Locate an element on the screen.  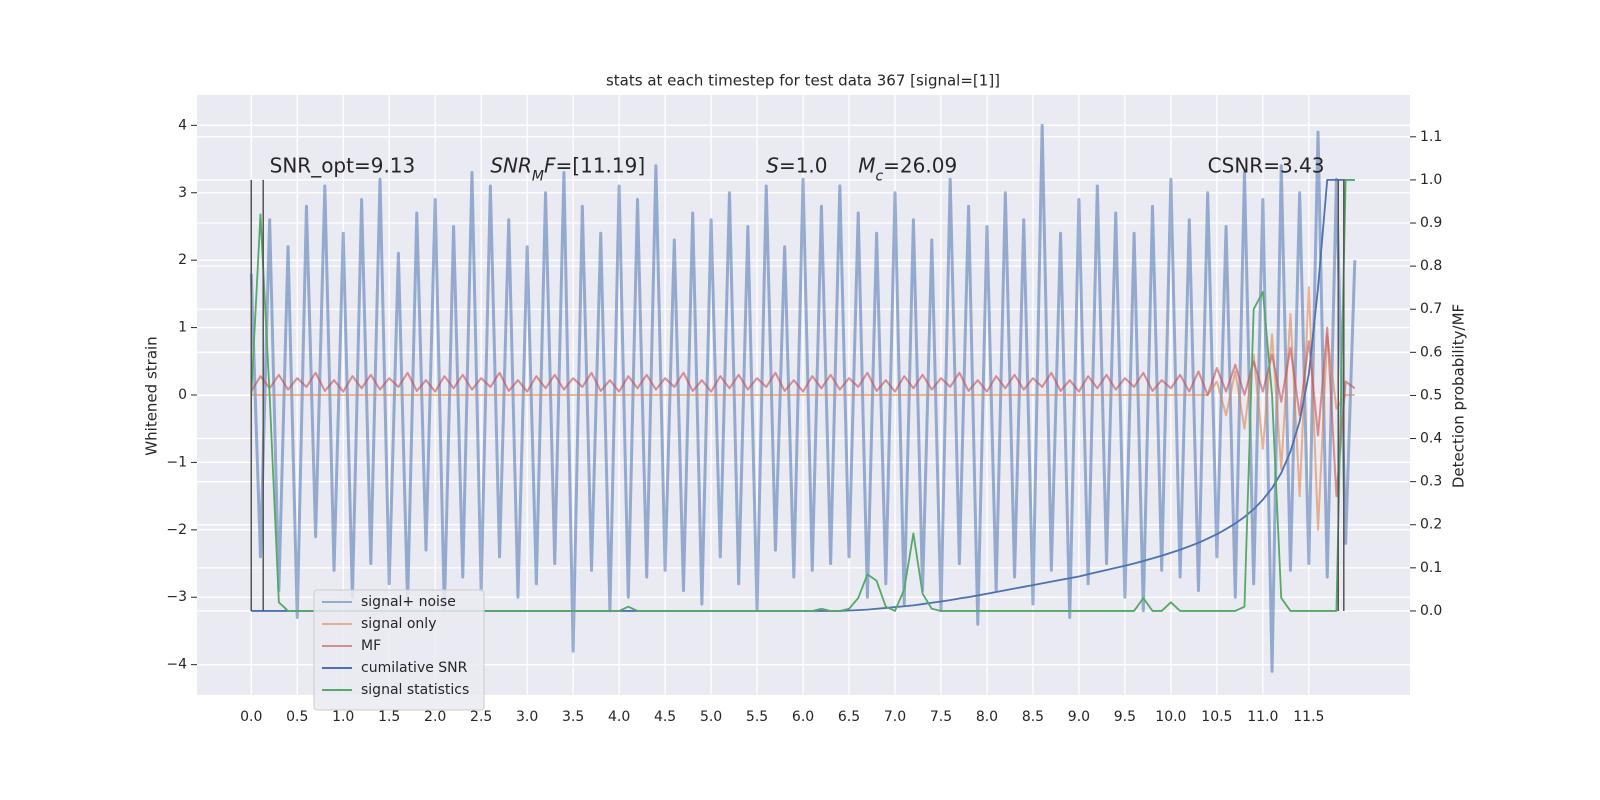
y2-tick-label: 0.2 is located at coordinates (1431, 525).